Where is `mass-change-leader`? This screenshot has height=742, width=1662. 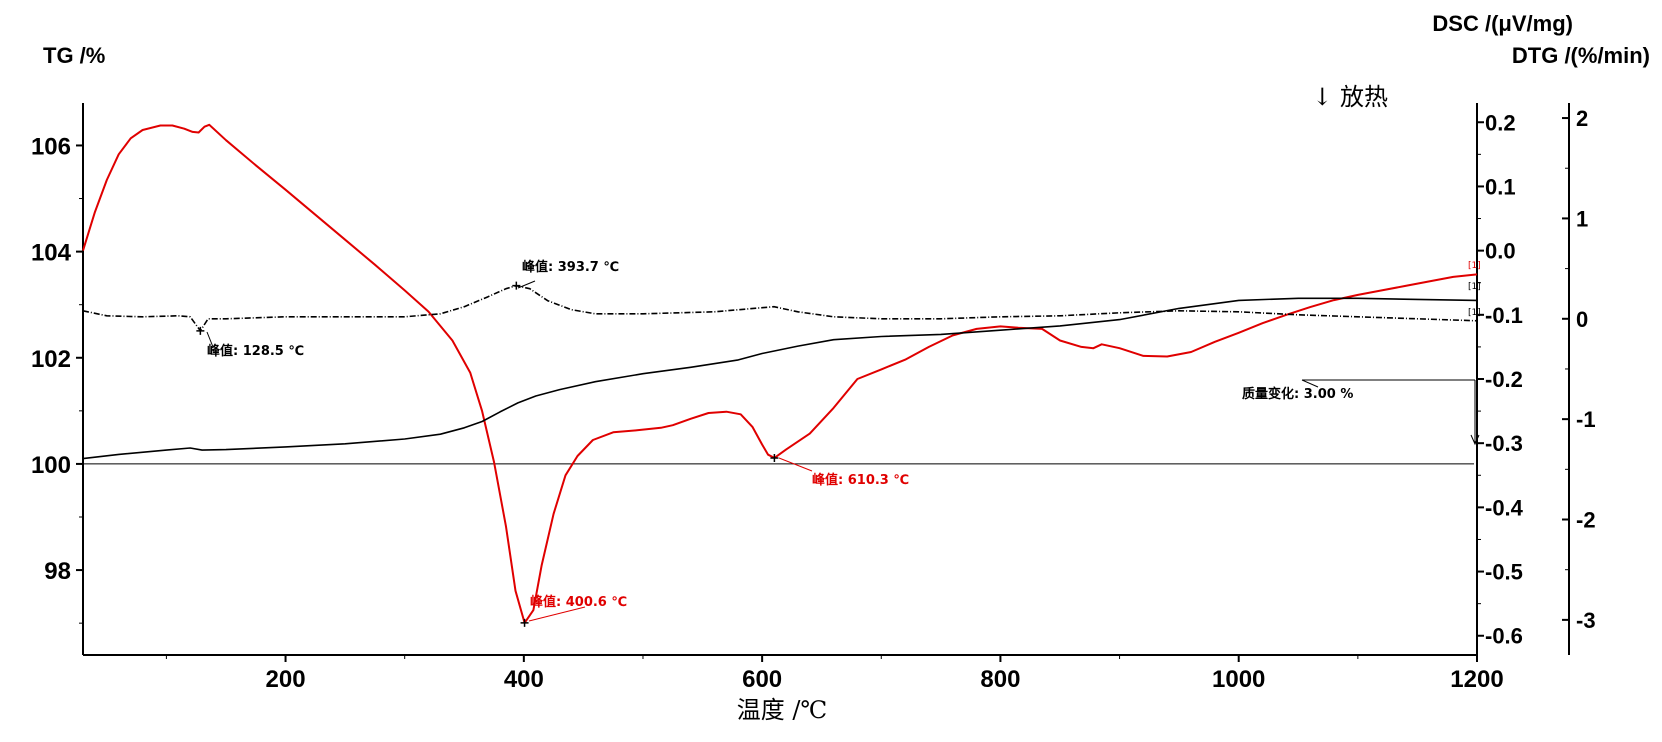
mass-change-leader is located at coordinates (1310, 383).